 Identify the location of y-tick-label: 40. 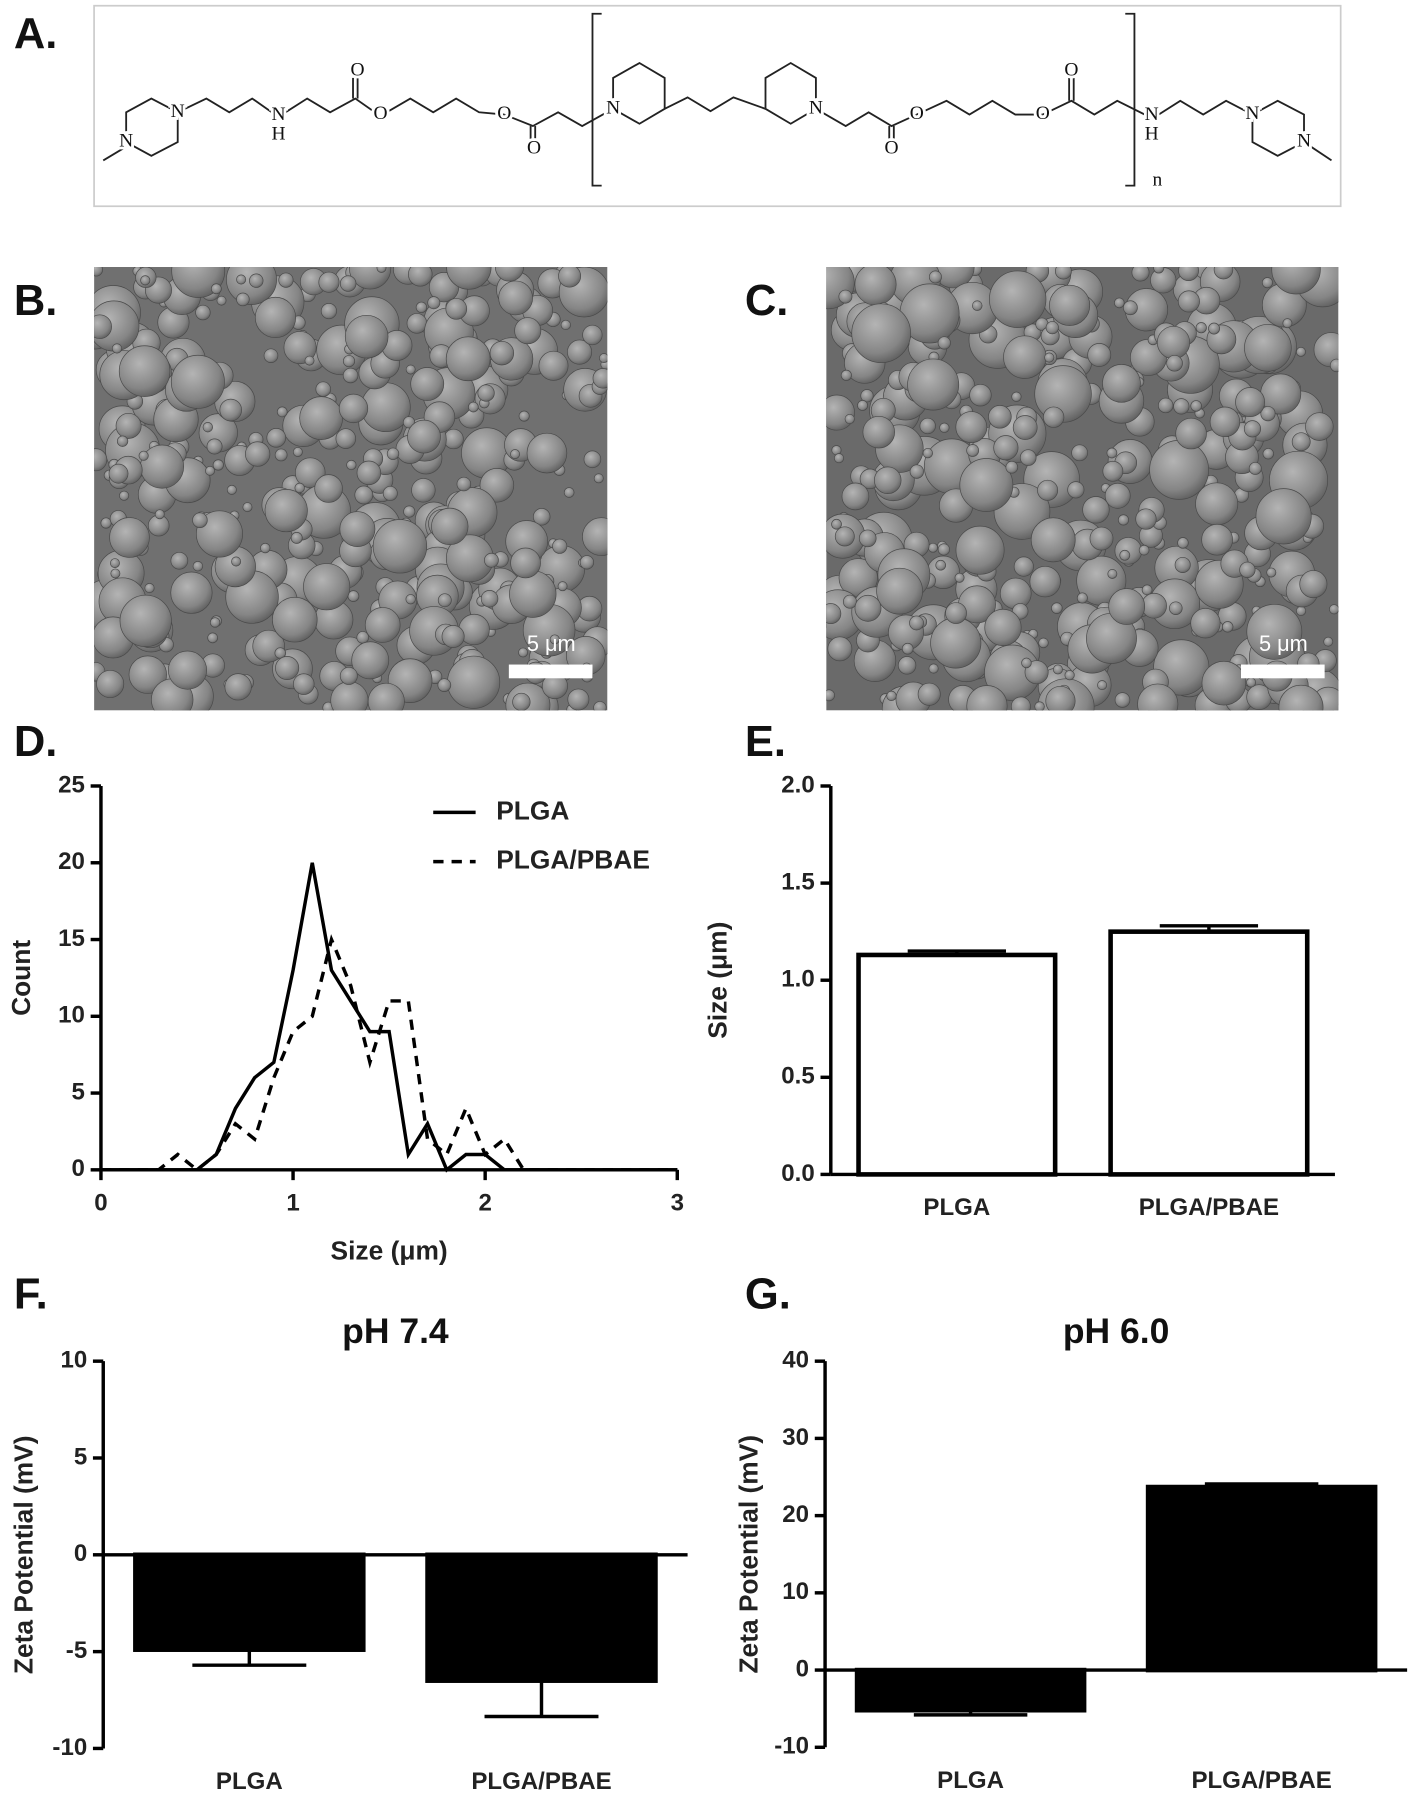
(795, 1360).